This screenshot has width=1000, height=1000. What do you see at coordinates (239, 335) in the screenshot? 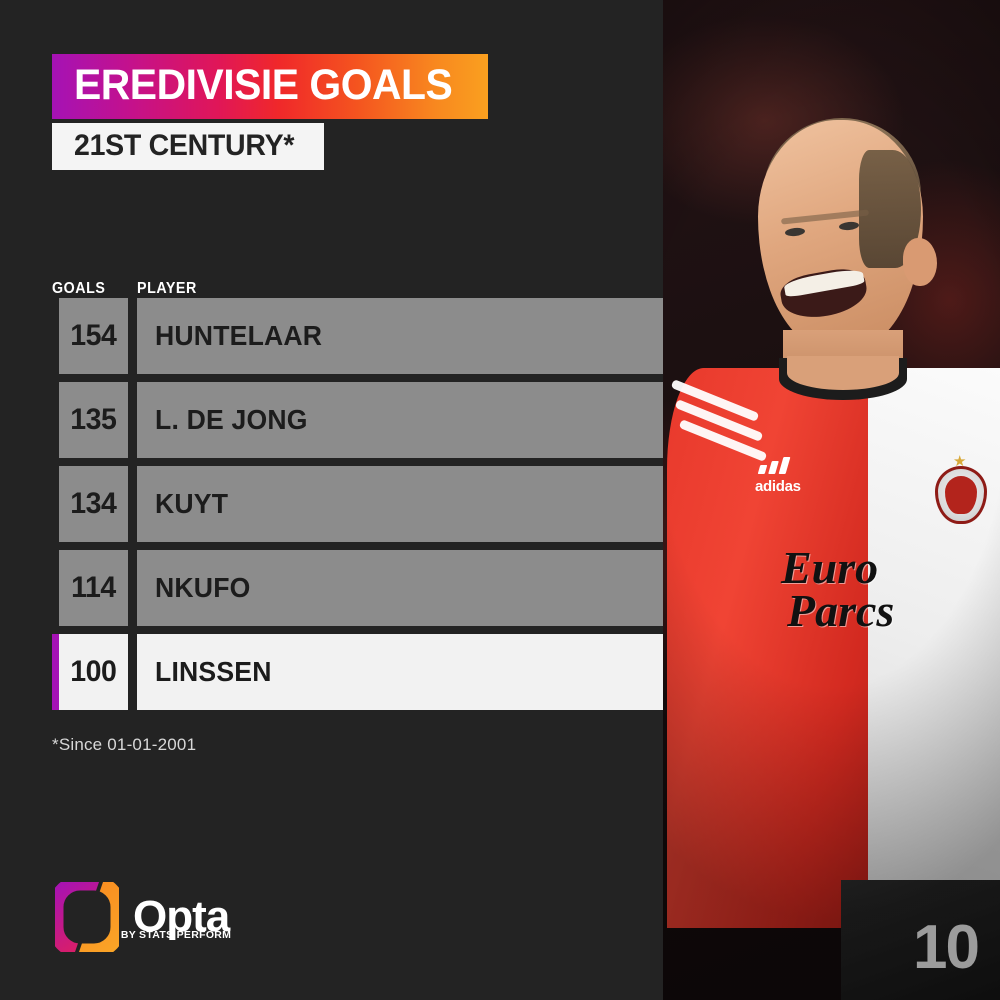
I see `player-name: HUNTELAAR` at bounding box center [239, 335].